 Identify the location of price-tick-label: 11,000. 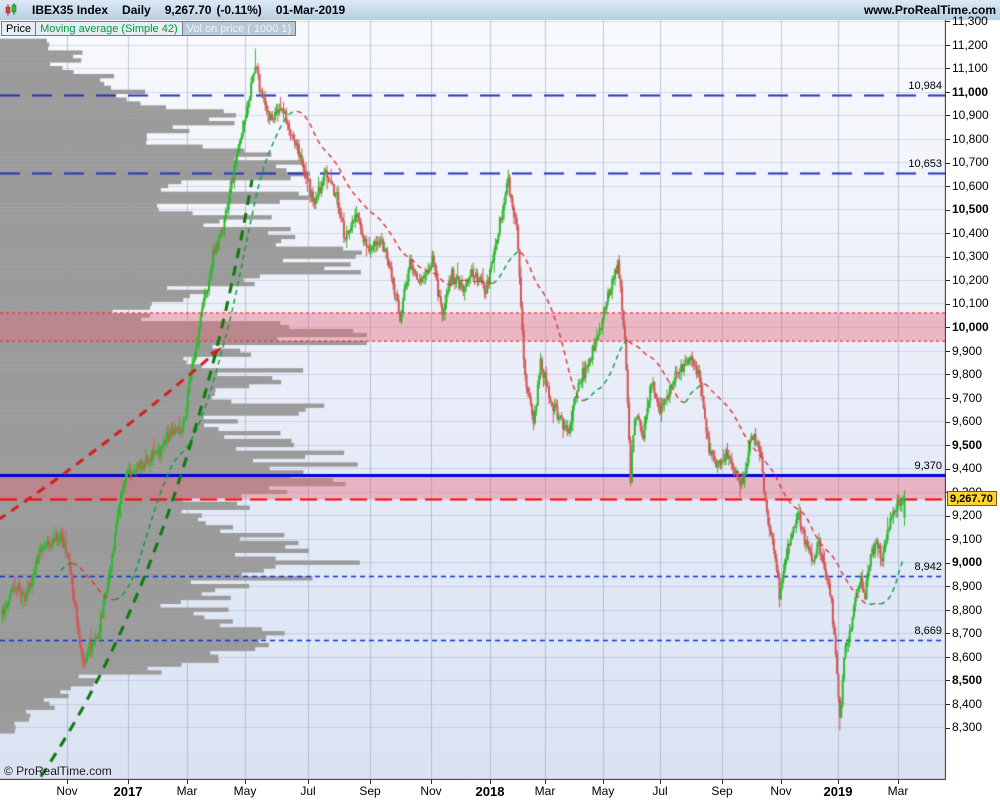
(967, 92).